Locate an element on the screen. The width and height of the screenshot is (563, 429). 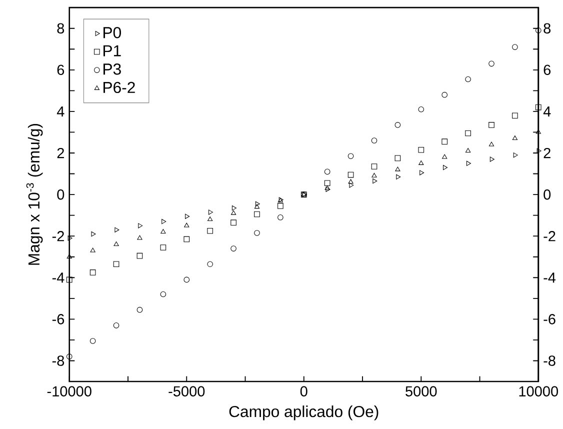
y-tick-label: 2 is located at coordinates (60, 153).